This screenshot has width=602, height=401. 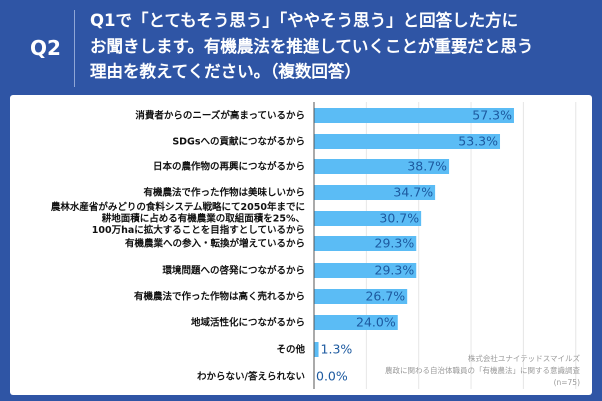 What do you see at coordinates (45, 48) in the screenshot?
I see `question-number: Q2` at bounding box center [45, 48].